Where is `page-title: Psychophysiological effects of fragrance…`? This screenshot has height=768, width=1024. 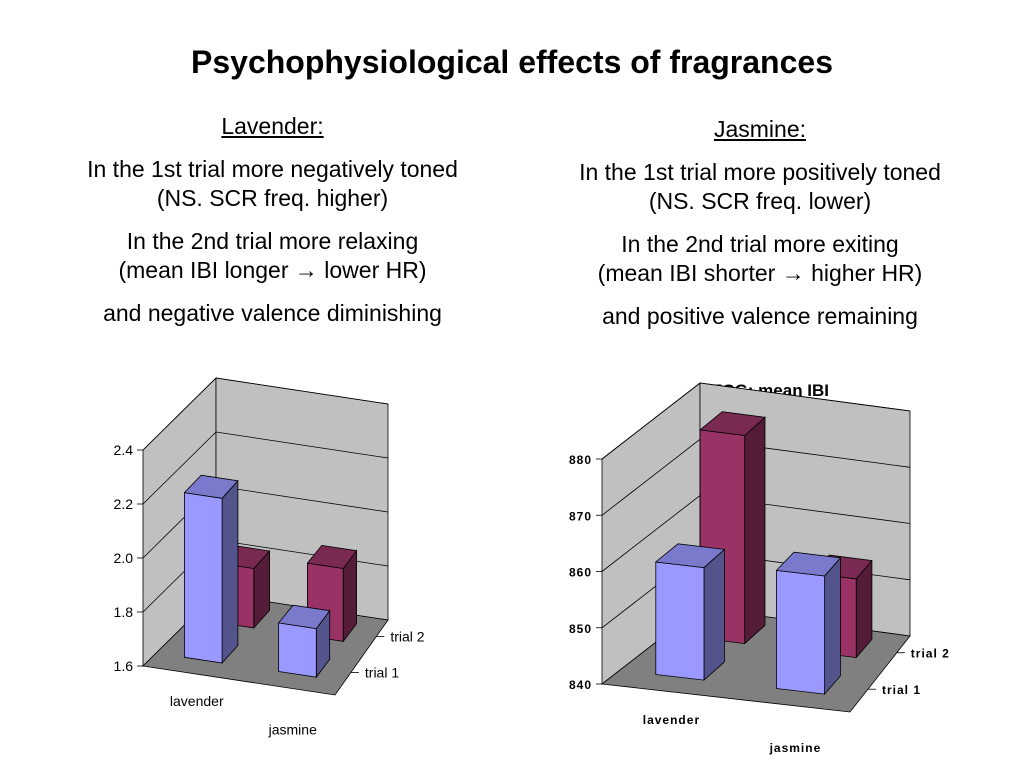 page-title: Psychophysiological effects of fragrance… is located at coordinates (512, 62).